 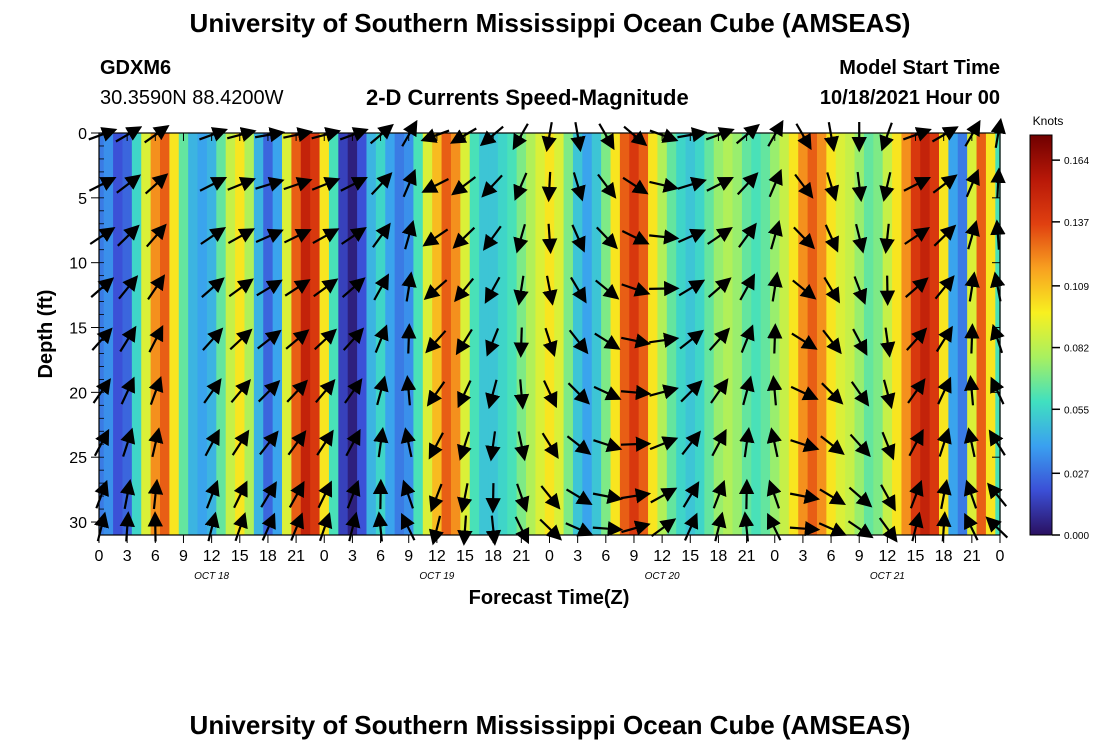 What do you see at coordinates (82, 134) in the screenshot?
I see `y-tick-label: 0` at bounding box center [82, 134].